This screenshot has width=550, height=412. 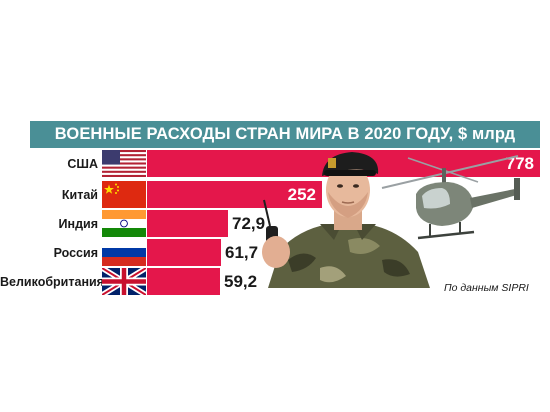 What do you see at coordinates (75, 253) in the screenshot?
I see `category-label-russia: Россия` at bounding box center [75, 253].